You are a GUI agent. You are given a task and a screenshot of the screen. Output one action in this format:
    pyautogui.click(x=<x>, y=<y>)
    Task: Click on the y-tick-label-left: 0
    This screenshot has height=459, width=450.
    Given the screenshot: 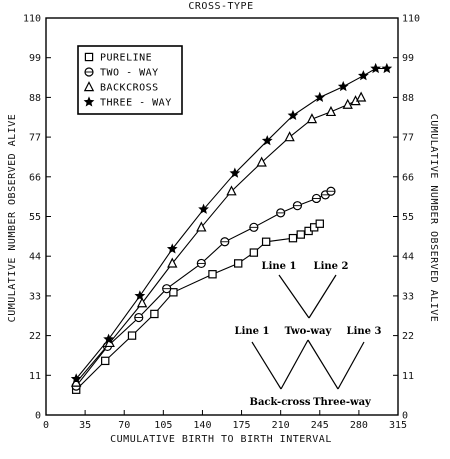 What is the action you would take?
    pyautogui.click(x=38, y=416)
    